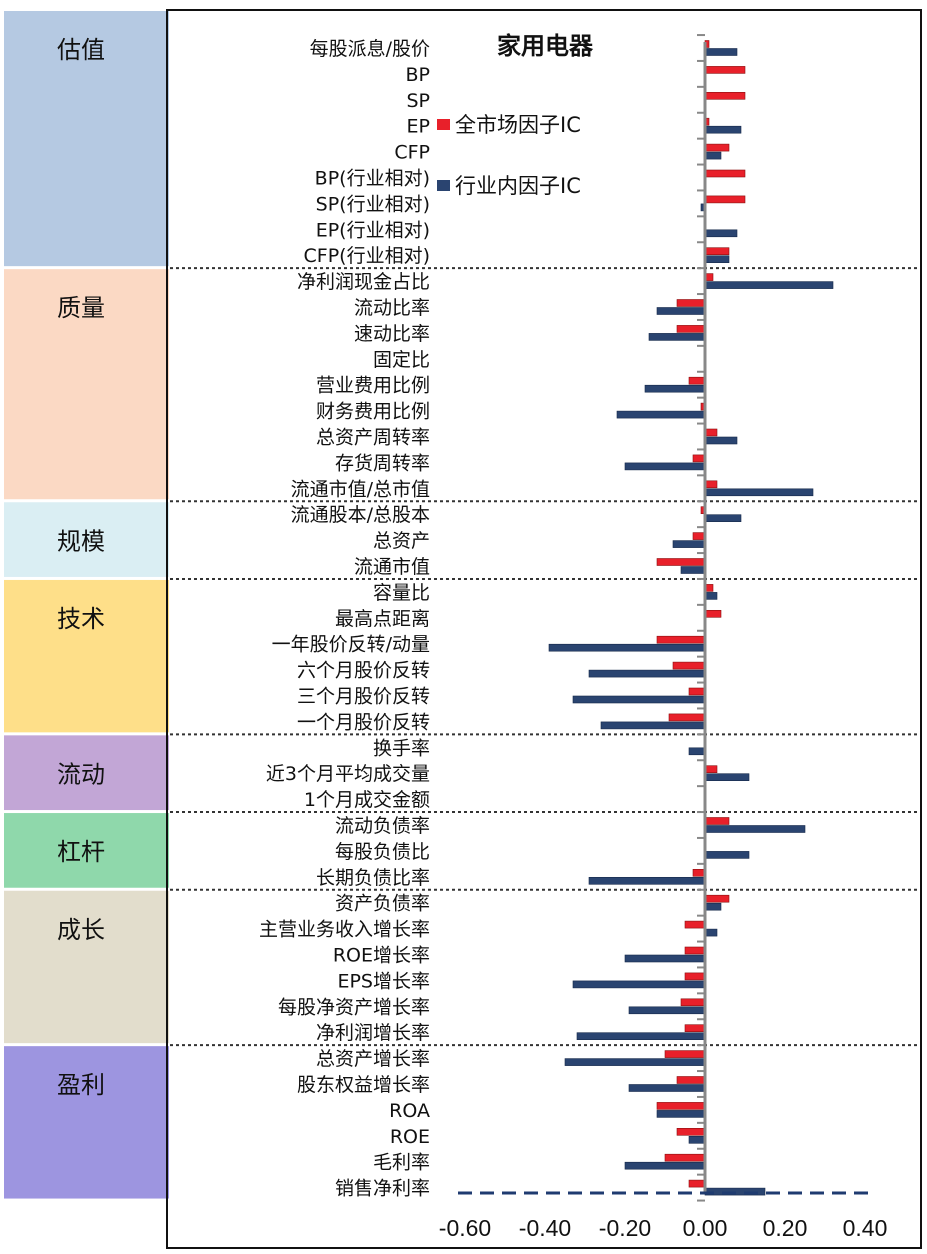 Image resolution: width=927 pixels, height=1254 pixels. Describe the element at coordinates (363, 697) in the screenshot. I see `category-label: 三个月股价反转` at that location.